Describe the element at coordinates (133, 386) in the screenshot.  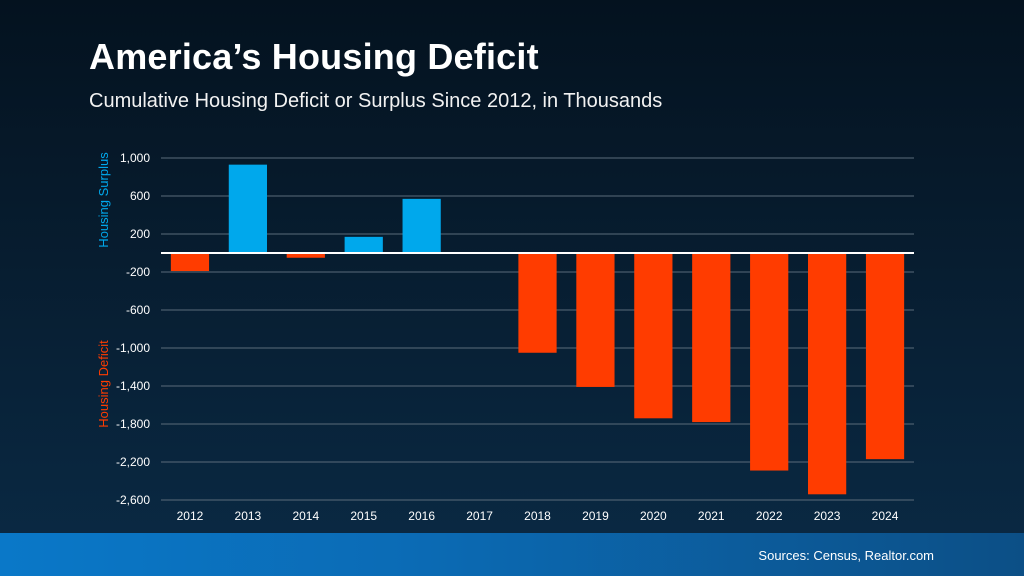
I see `y-tick-label: -1,400` at that location.